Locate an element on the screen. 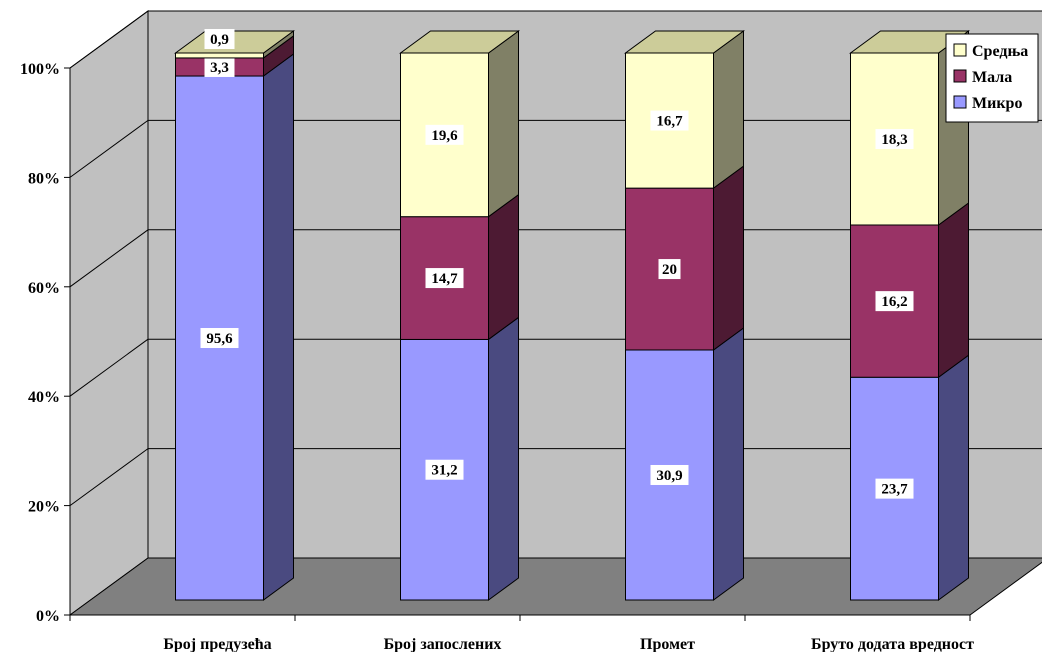  bar-број-запослених-средња-side is located at coordinates (504, 124).